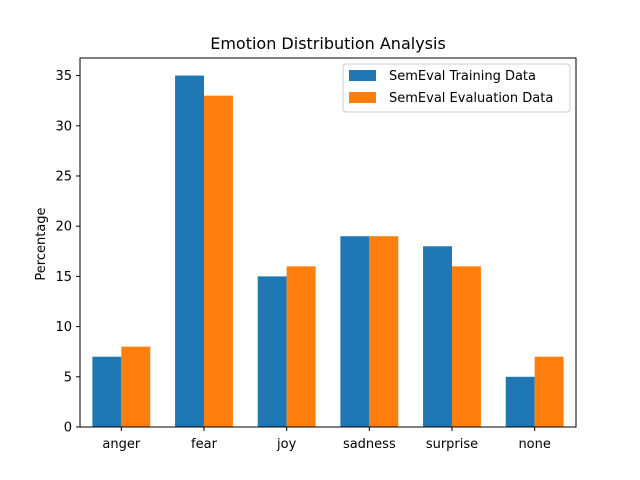  What do you see at coordinates (369, 444) in the screenshot?
I see `x-tick-label-sadness: sadness` at bounding box center [369, 444].